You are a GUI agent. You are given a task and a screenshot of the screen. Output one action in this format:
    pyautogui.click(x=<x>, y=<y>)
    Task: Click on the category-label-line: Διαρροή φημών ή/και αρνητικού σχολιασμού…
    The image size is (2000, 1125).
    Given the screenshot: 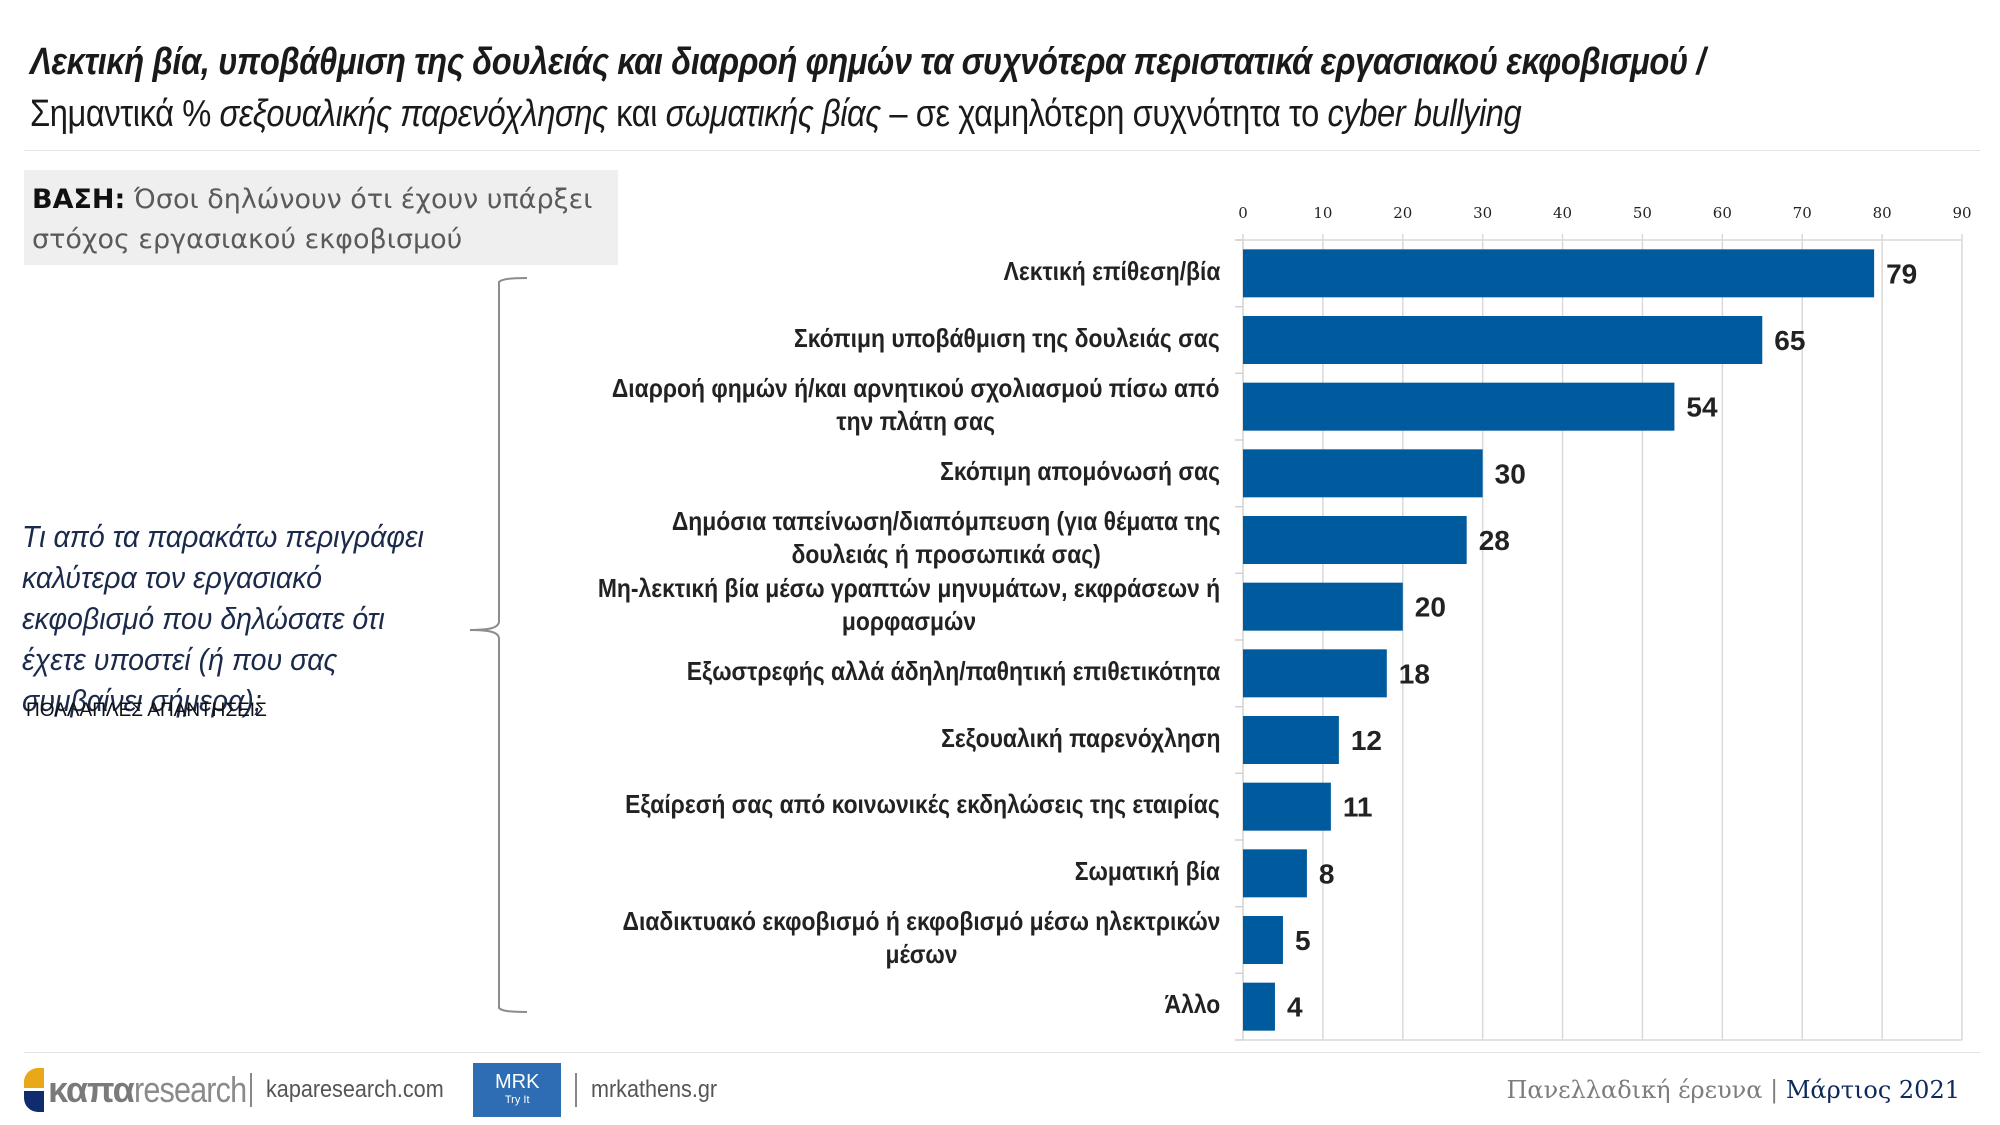 What is the action you would take?
    pyautogui.click(x=916, y=387)
    